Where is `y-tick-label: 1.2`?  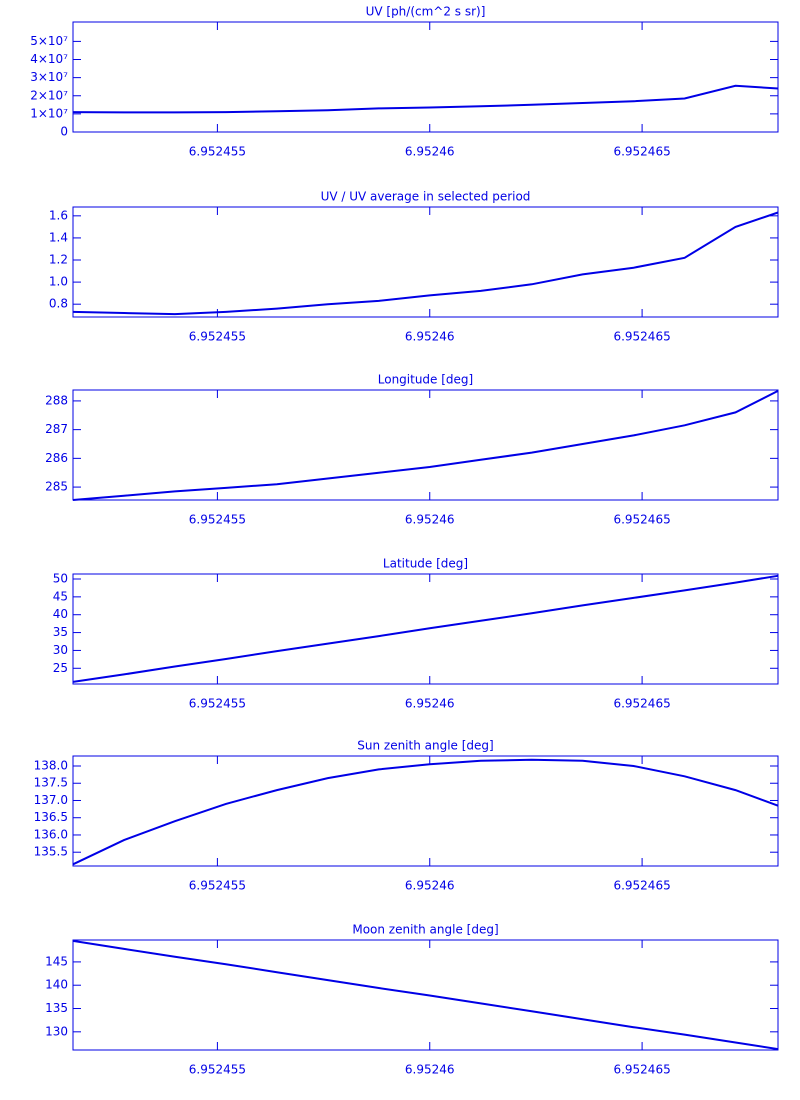 y-tick-label: 1.2 is located at coordinates (58, 260).